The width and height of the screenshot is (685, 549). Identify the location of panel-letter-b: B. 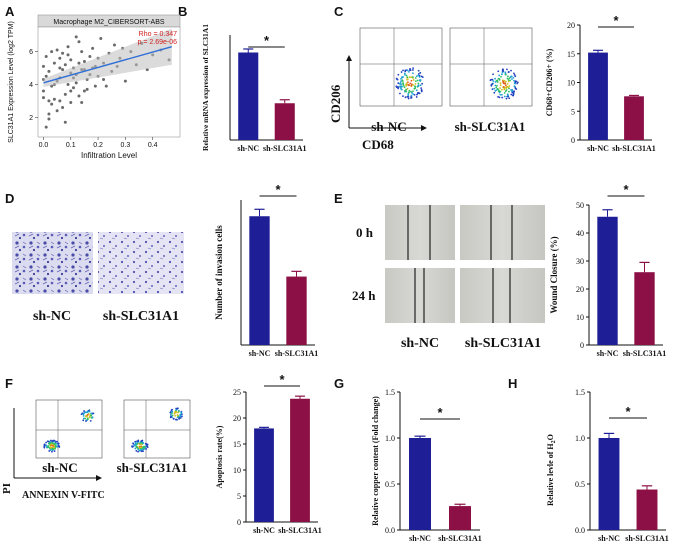
(182, 11).